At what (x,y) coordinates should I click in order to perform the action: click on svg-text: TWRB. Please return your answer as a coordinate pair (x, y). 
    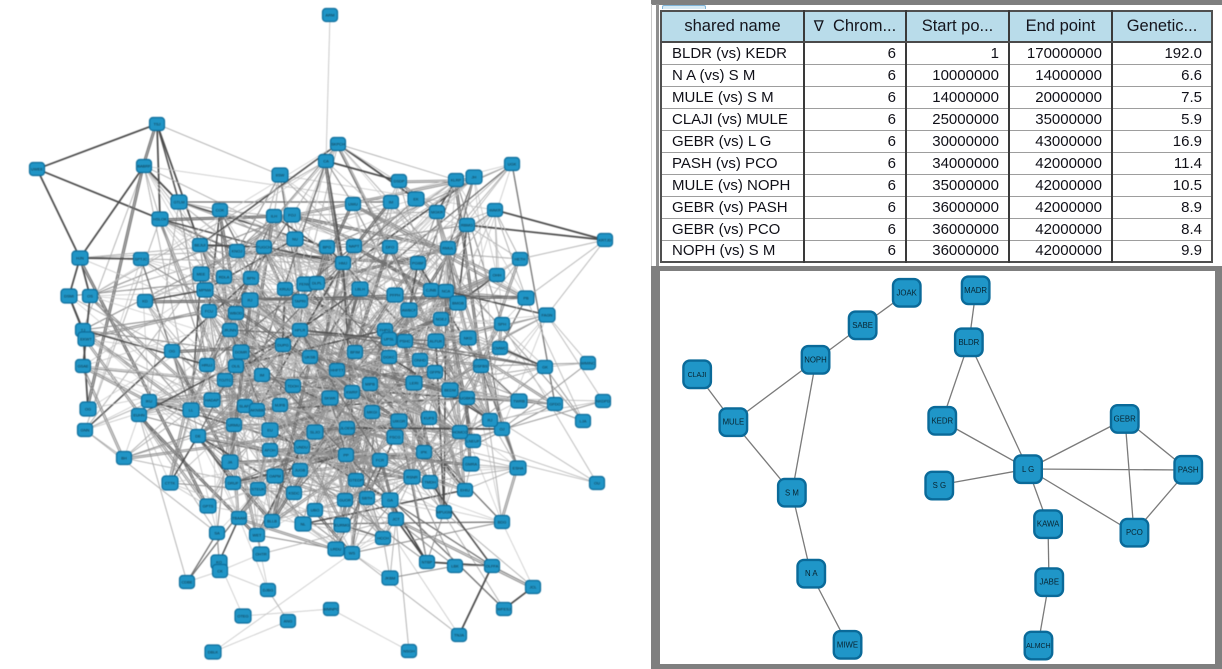
    Looking at the image, I should click on (519, 400).